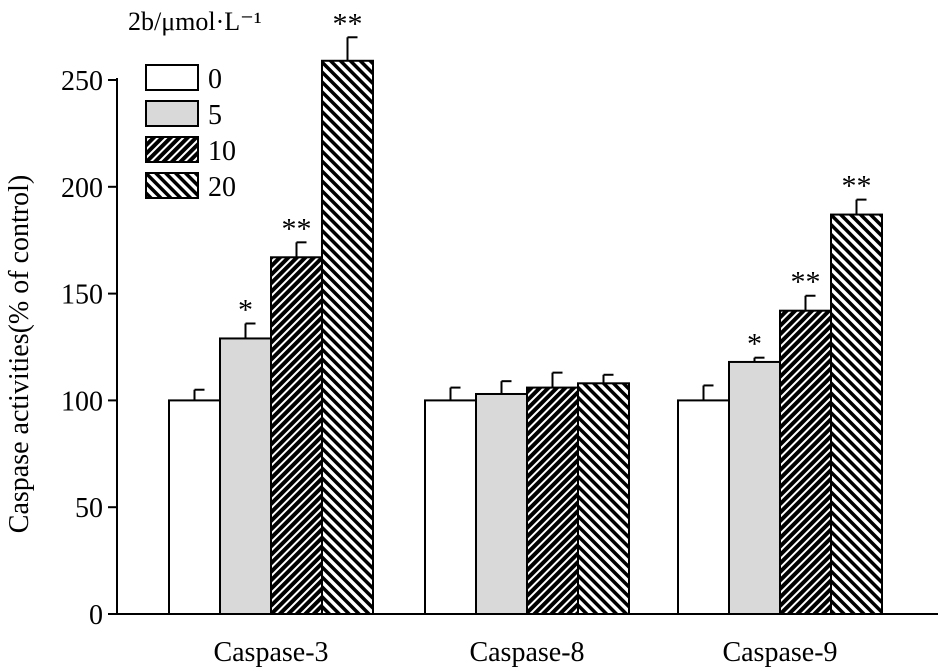 The image size is (944, 672). I want to click on legend-label: 10, so click(222, 151).